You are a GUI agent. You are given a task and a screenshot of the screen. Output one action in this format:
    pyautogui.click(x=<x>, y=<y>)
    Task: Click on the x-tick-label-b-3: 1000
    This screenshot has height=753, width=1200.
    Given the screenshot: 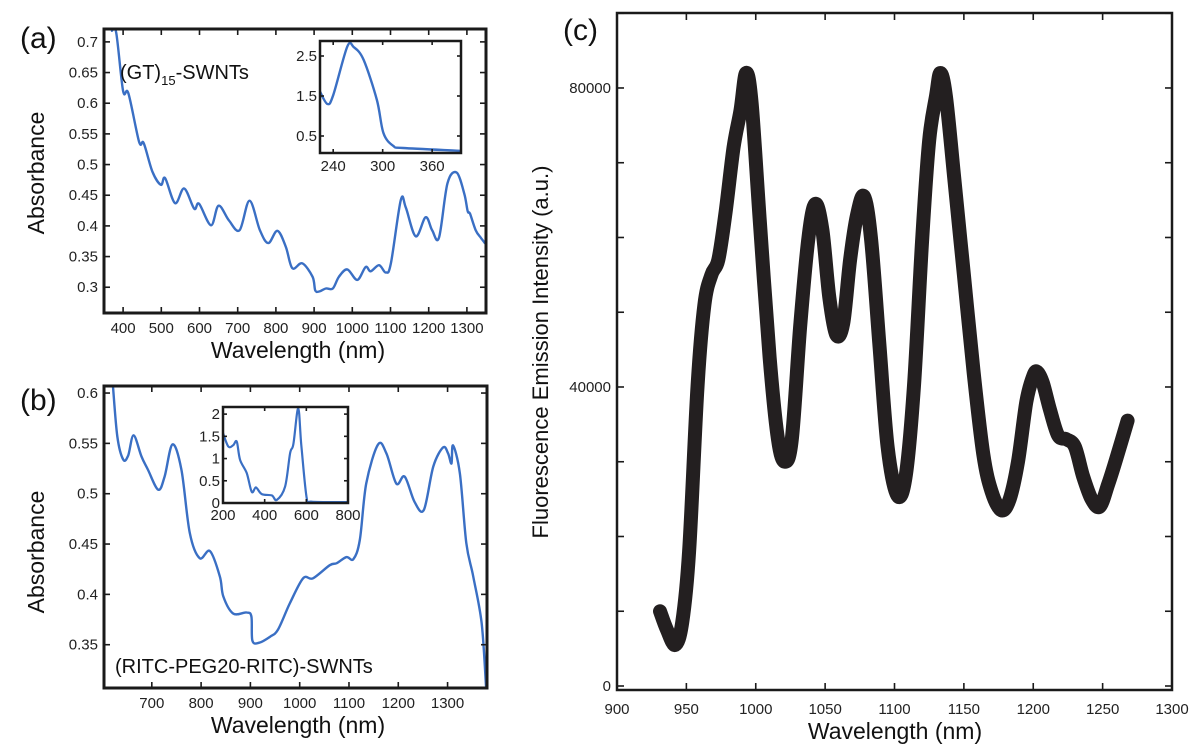 What is the action you would take?
    pyautogui.click(x=299, y=703)
    